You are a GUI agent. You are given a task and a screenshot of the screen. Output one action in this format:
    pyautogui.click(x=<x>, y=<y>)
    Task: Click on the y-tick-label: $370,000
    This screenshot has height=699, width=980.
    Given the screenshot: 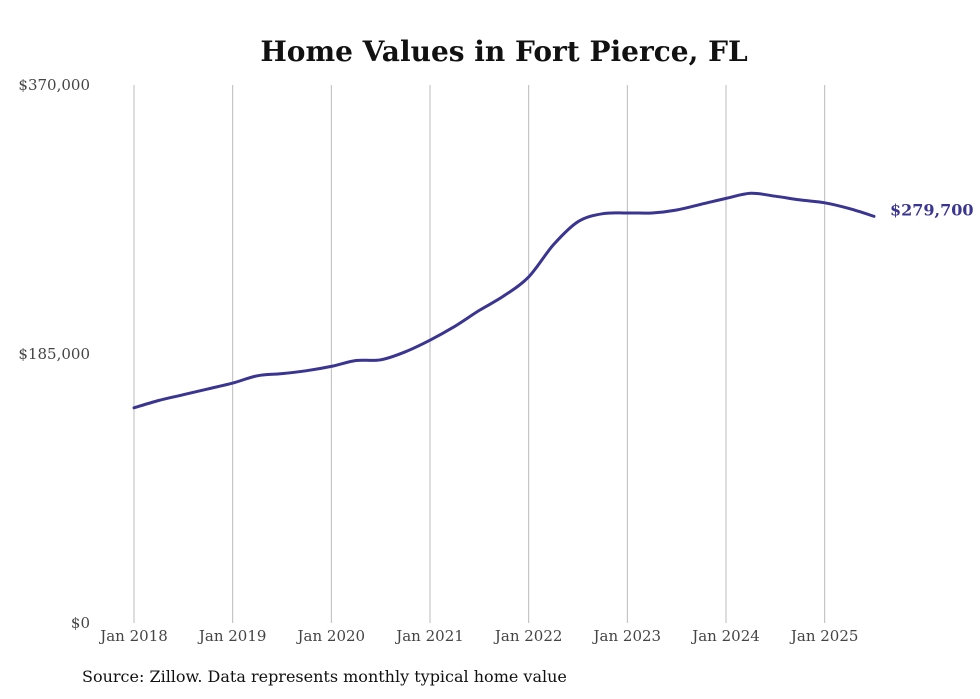 What is the action you would take?
    pyautogui.click(x=54, y=85)
    